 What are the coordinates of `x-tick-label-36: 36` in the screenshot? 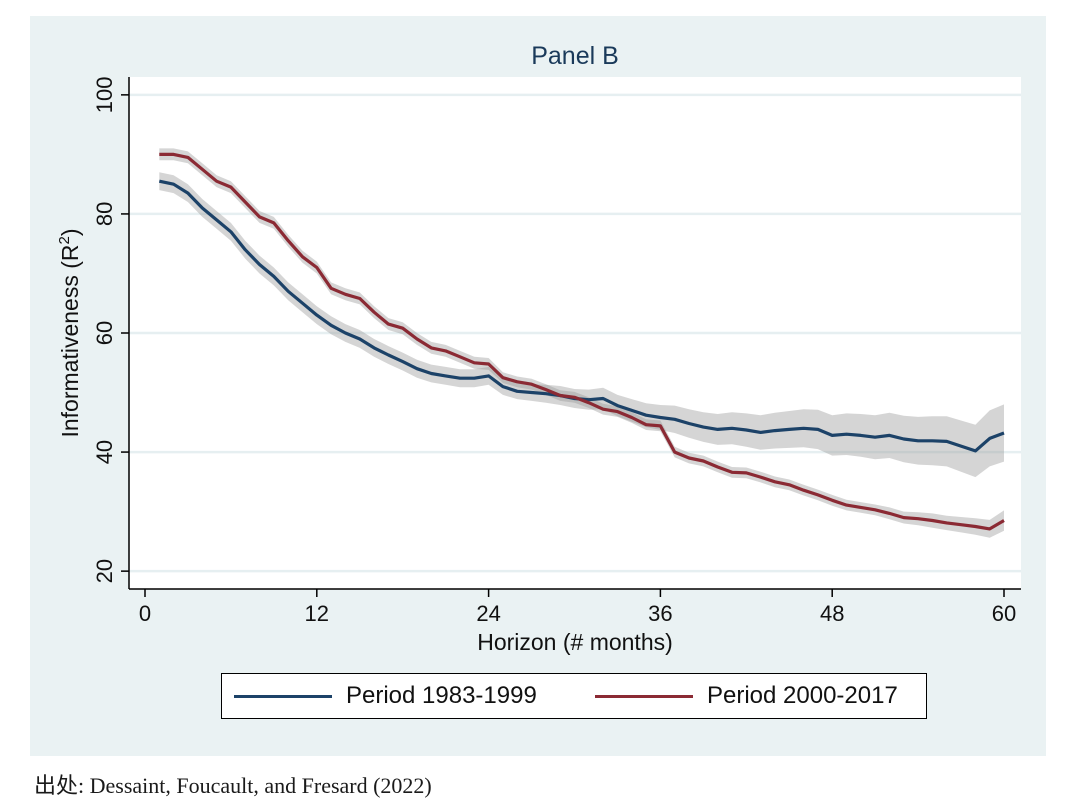 It's located at (660, 613).